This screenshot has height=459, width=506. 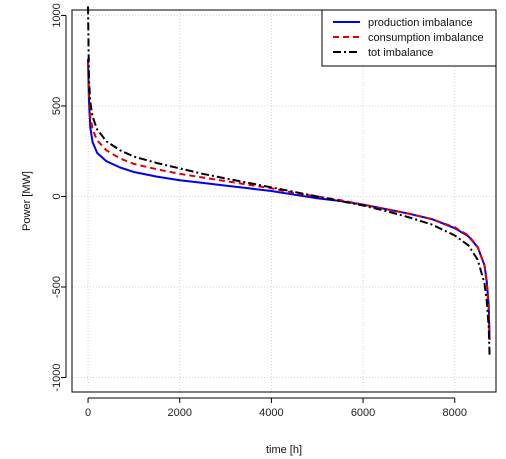 What do you see at coordinates (455, 413) in the screenshot?
I see `x-tick-label: 8000` at bounding box center [455, 413].